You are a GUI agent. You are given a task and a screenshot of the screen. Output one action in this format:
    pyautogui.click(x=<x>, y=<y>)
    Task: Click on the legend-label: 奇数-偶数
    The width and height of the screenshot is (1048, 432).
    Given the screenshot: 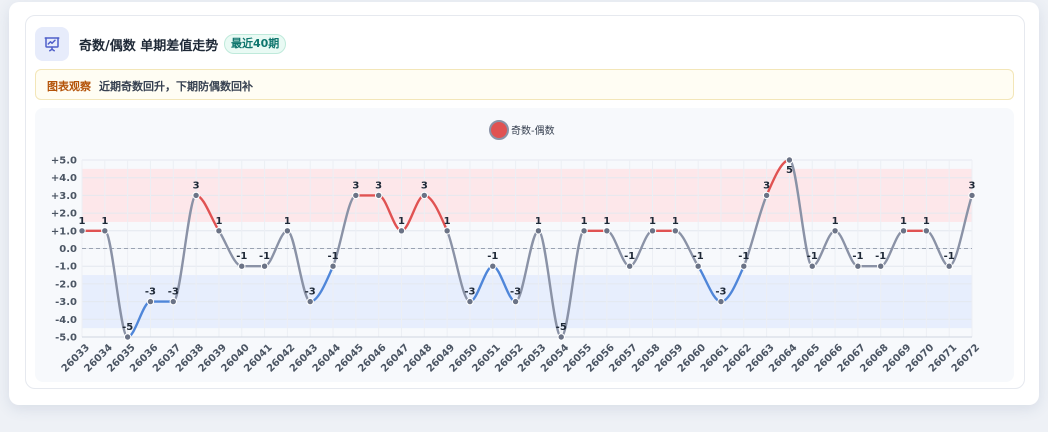 What is the action you would take?
    pyautogui.click(x=533, y=130)
    